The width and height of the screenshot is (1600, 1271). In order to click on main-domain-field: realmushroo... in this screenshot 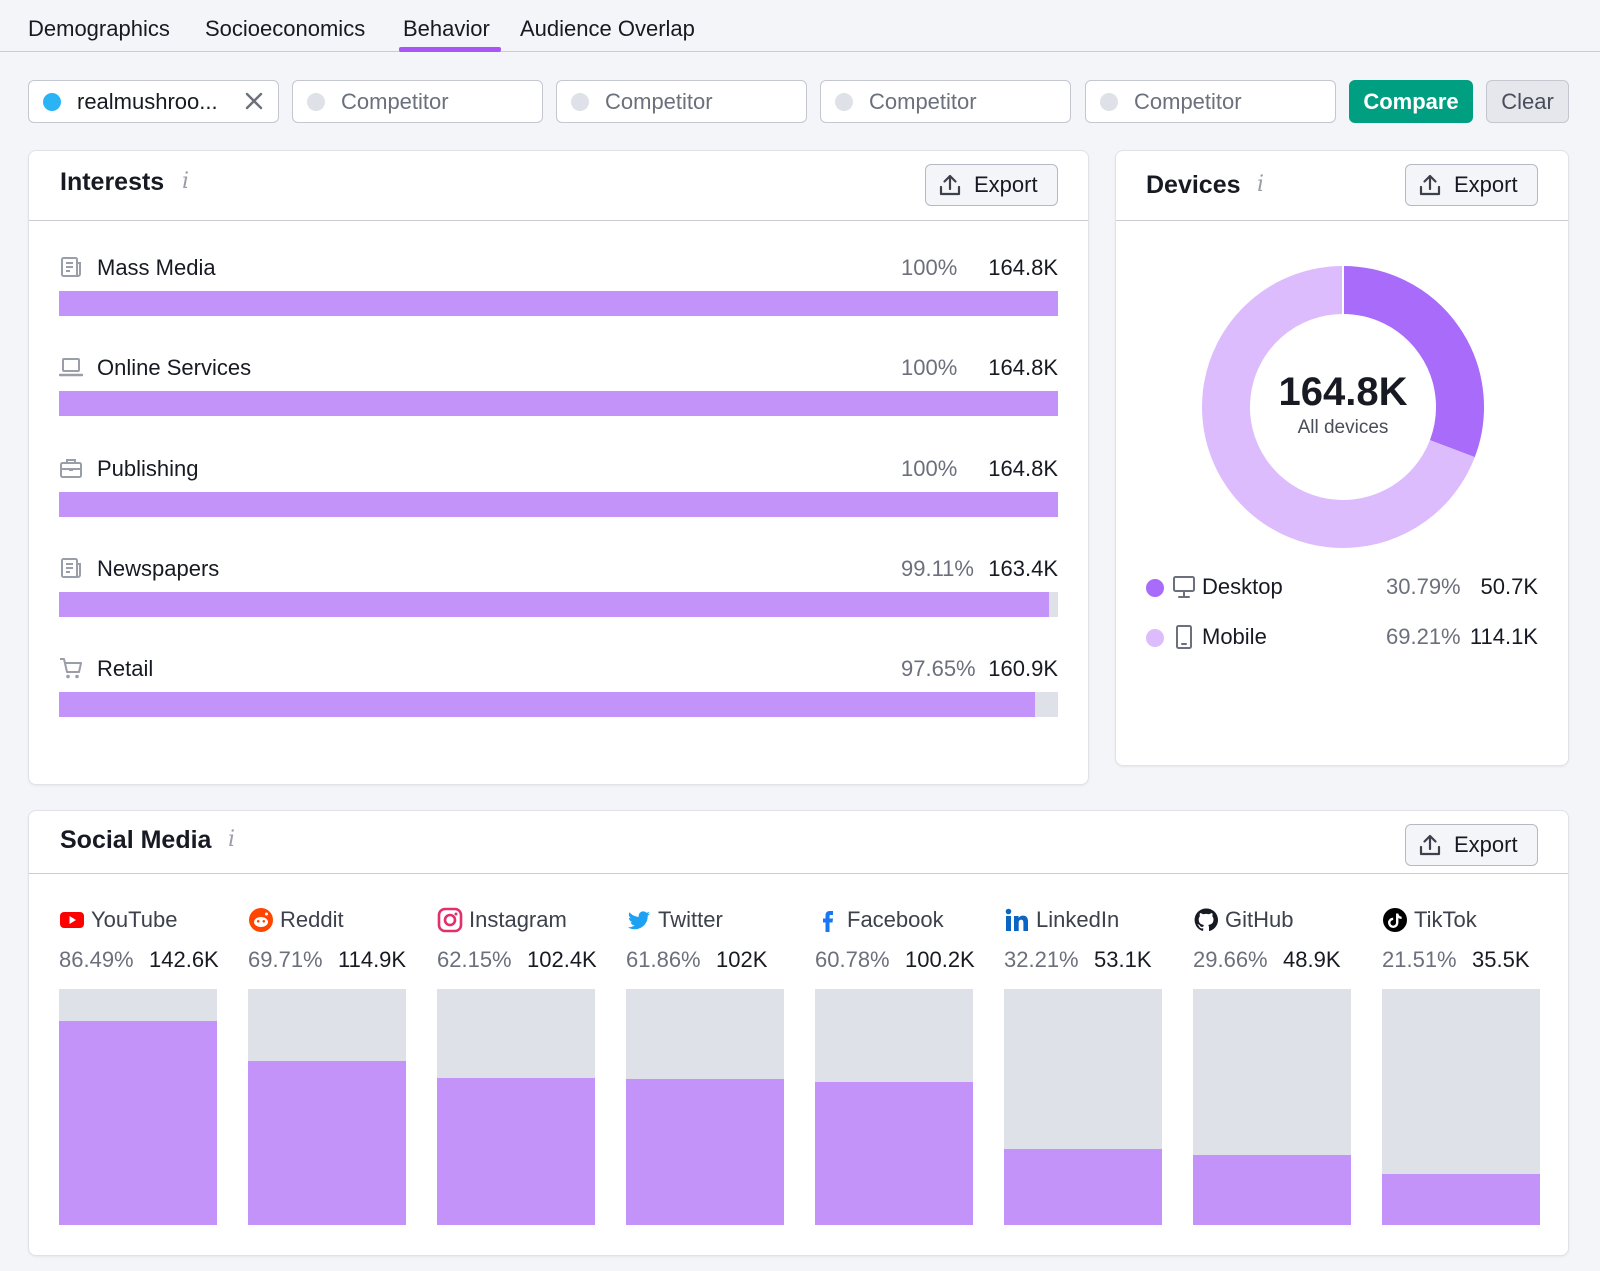, I will do `click(153, 101)`.